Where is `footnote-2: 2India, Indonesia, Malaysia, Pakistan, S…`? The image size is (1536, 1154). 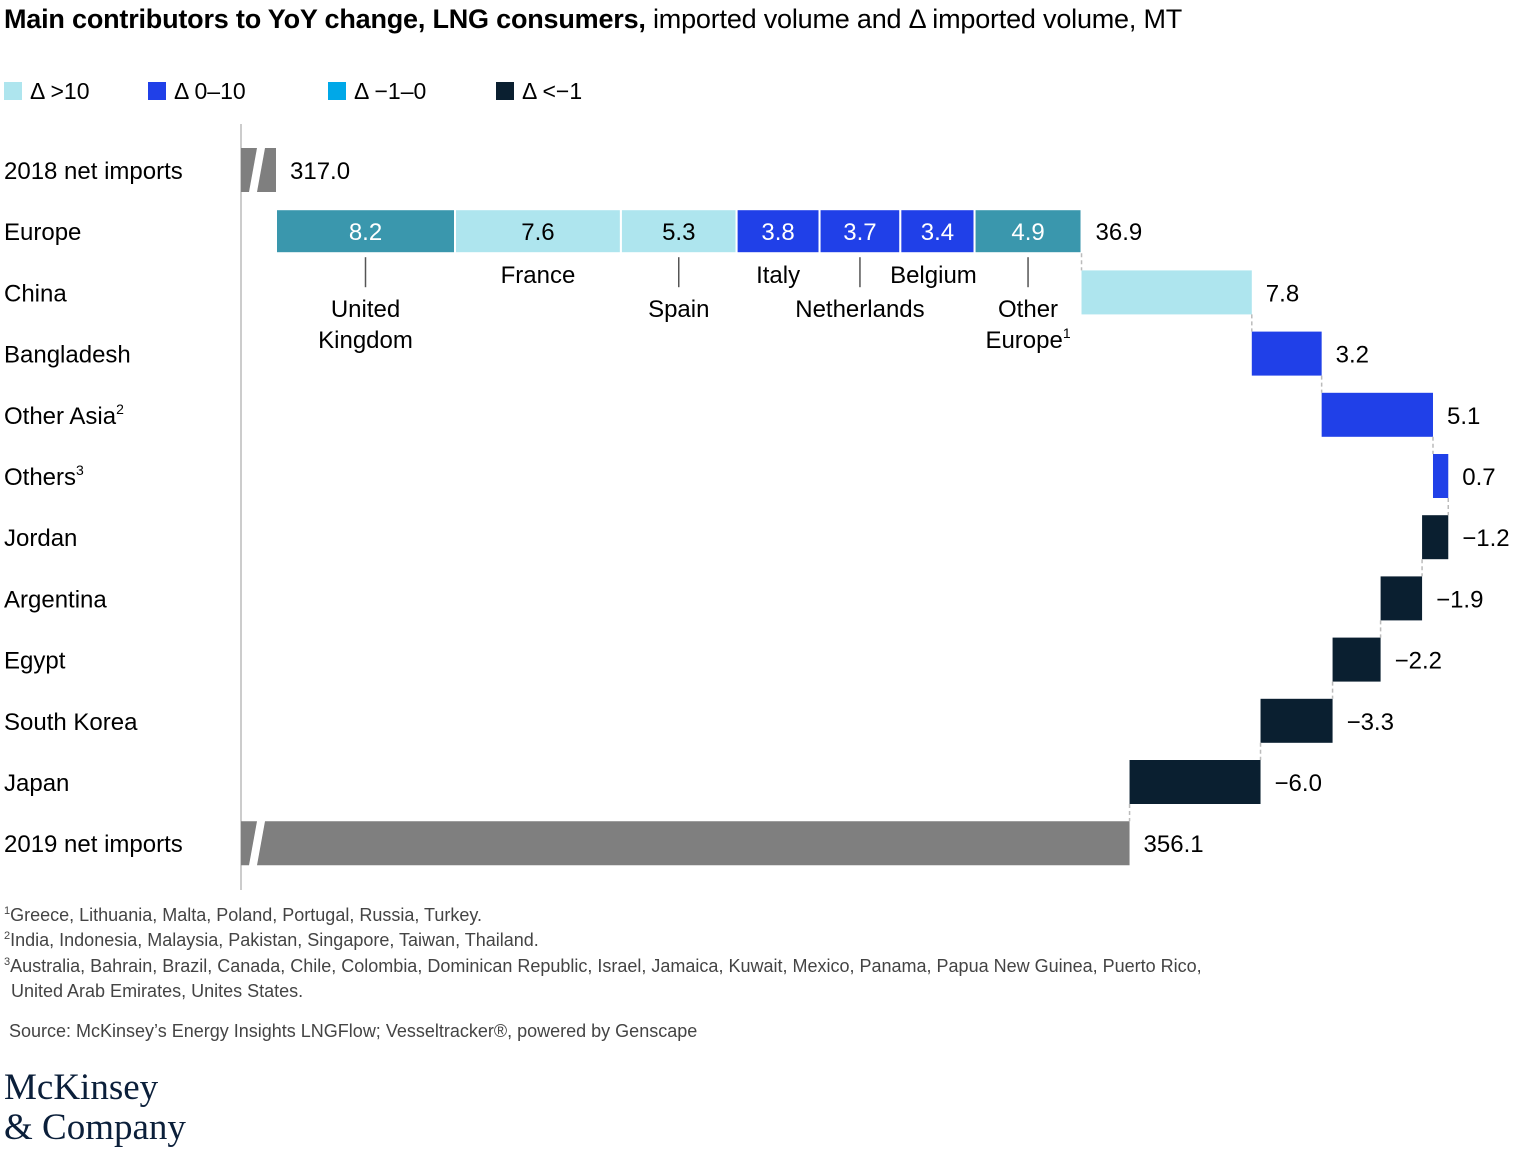 footnote-2: 2India, Indonesia, Malaysia, Pakistan, S… is located at coordinates (271, 940).